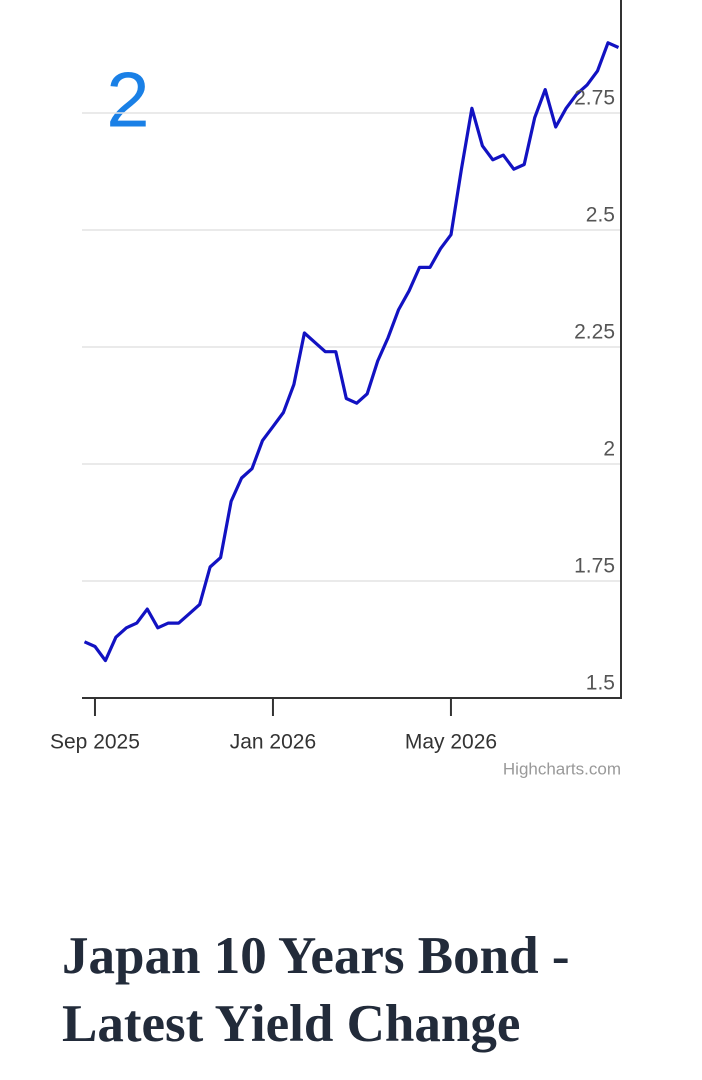 Image resolution: width=702 pixels, height=1080 pixels. Describe the element at coordinates (451, 742) in the screenshot. I see `x-tick-label: May 2026` at that location.